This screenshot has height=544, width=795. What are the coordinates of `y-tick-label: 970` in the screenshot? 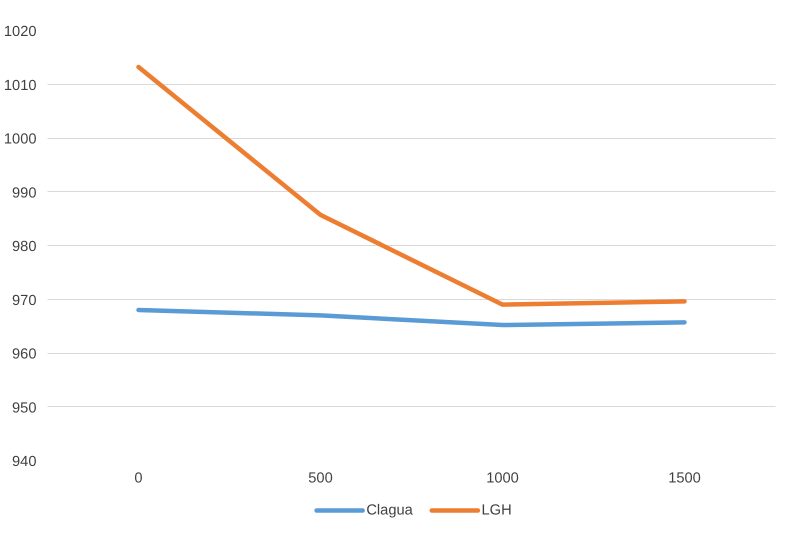 It's located at (24, 300).